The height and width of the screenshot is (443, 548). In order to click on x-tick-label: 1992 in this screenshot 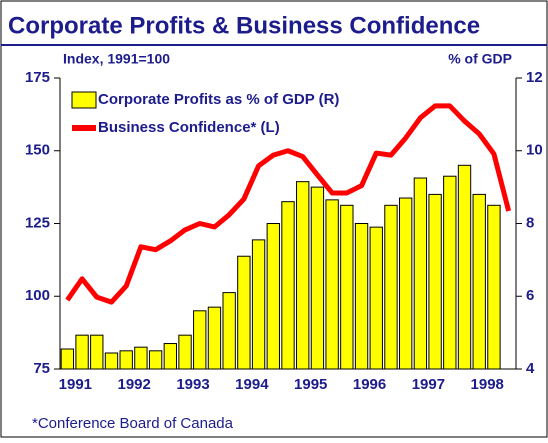, I will do `click(134, 384)`.